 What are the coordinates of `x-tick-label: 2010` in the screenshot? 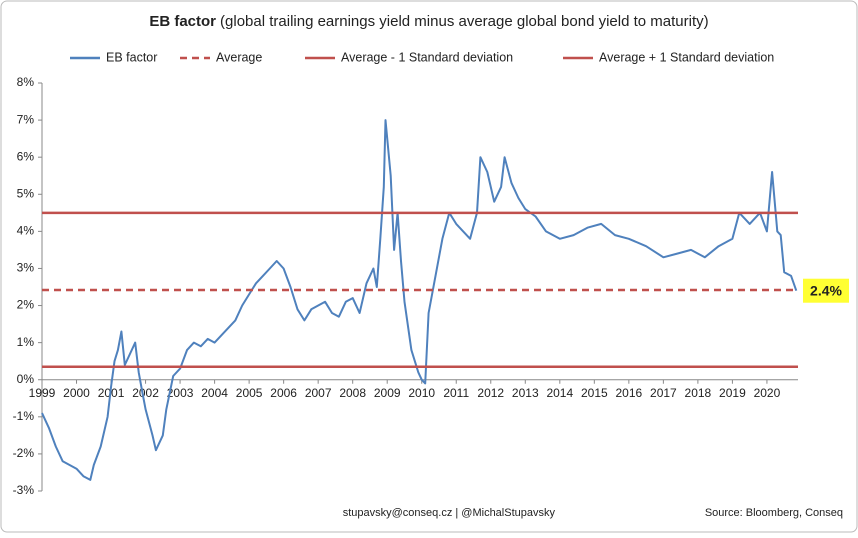 It's located at (421, 393).